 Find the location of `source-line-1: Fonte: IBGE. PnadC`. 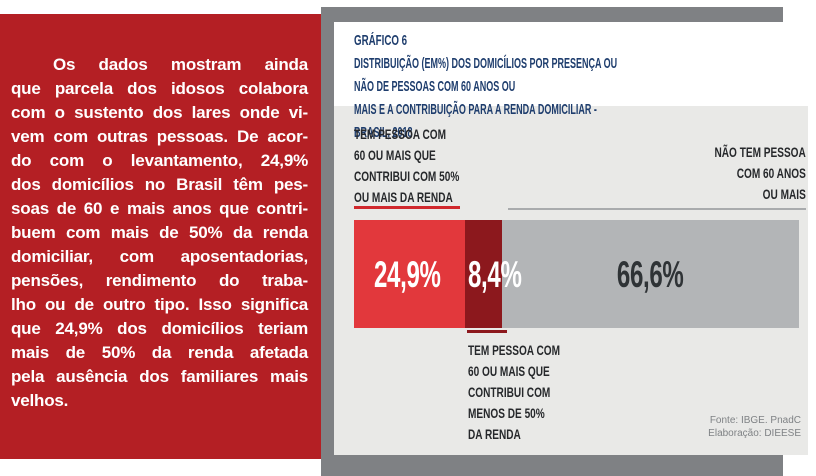

source-line-1: Fonte: IBGE. PnadC is located at coordinates (755, 420).